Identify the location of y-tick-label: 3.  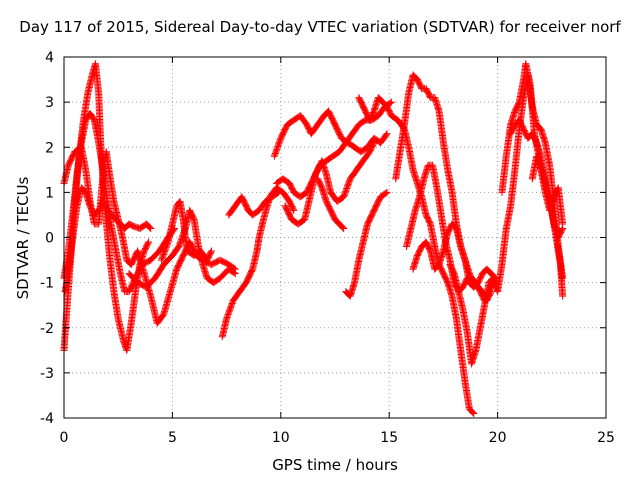
(49, 103).